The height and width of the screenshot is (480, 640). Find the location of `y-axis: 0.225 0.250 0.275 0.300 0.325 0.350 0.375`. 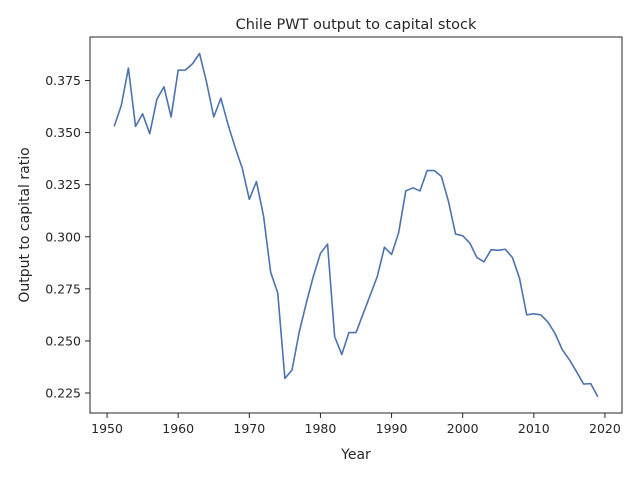

y-axis: 0.225 0.250 0.275 0.300 0.325 0.350 0.375 is located at coordinates (67, 237).